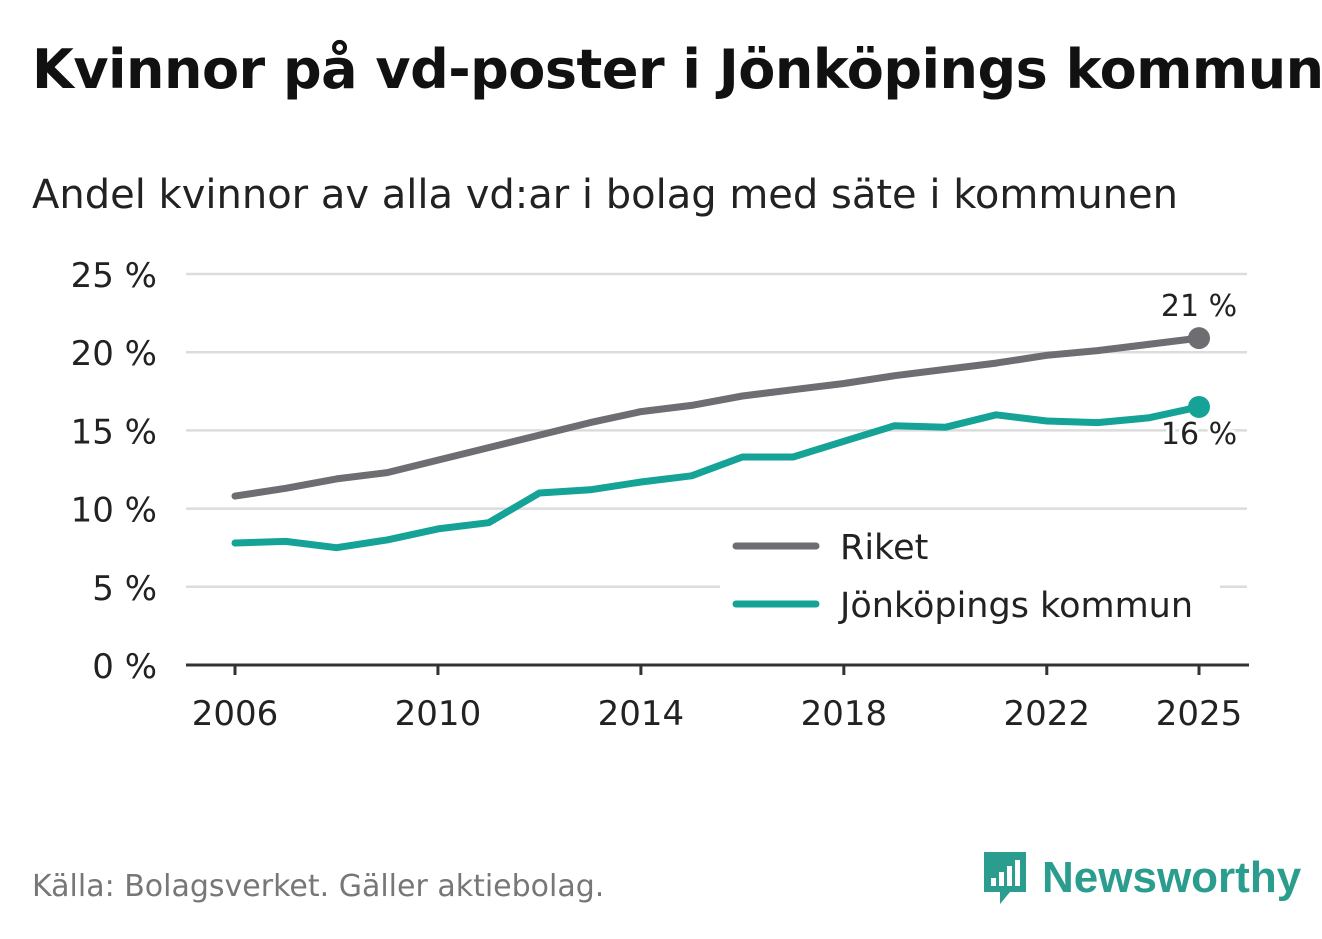  What do you see at coordinates (717, 477) in the screenshot?
I see `series-line-kommun` at bounding box center [717, 477].